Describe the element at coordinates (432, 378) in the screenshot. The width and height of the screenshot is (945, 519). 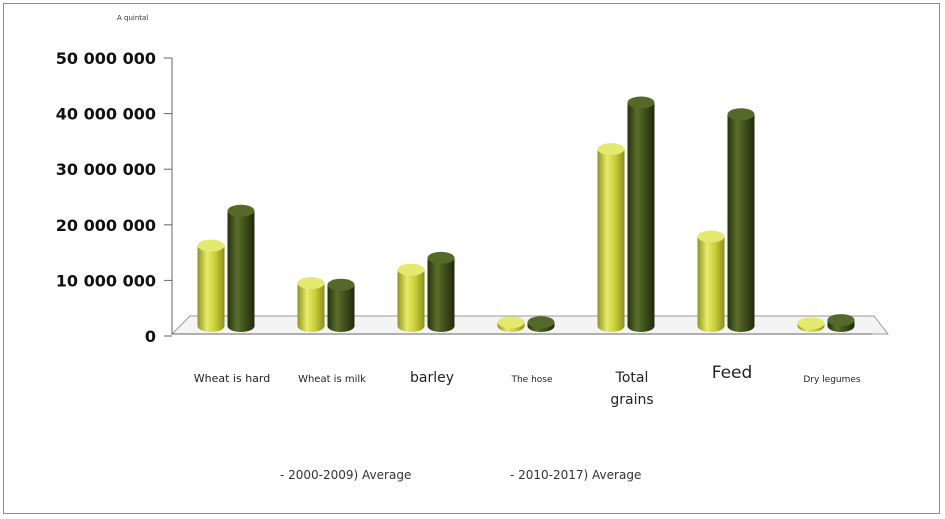
I see `x-category-label: barley` at that location.